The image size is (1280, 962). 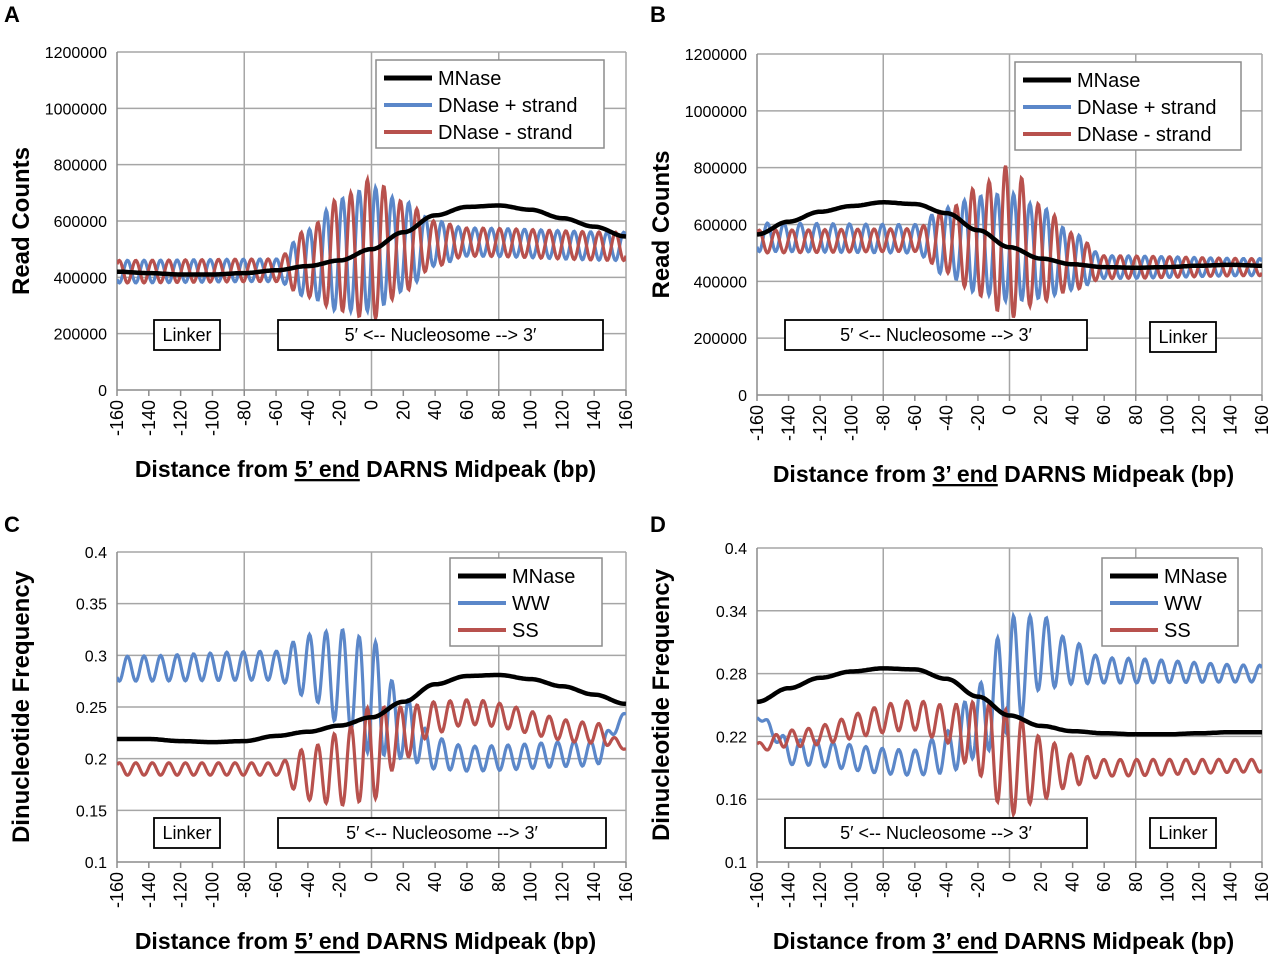 What do you see at coordinates (731, 737) in the screenshot?
I see `y-tick-label: 0.22` at bounding box center [731, 737].